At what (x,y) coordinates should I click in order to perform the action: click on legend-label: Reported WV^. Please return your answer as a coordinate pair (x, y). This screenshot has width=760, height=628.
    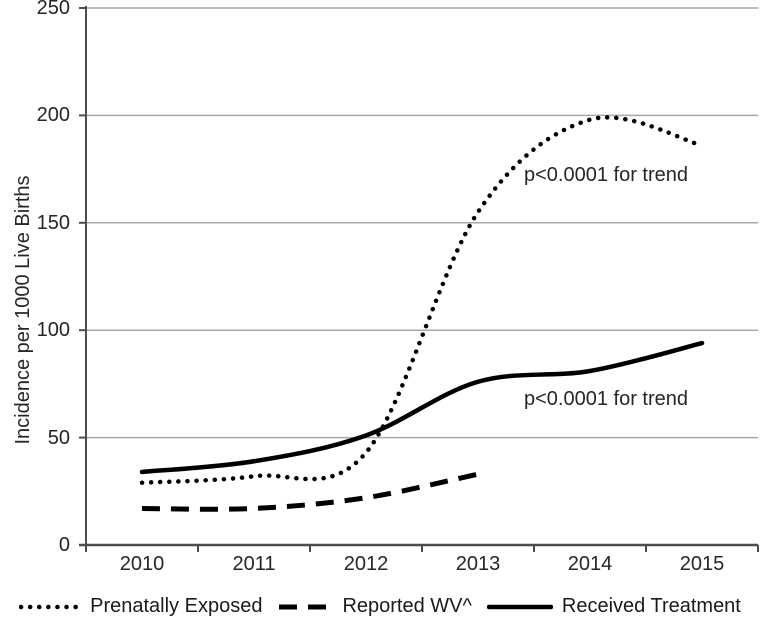
    Looking at the image, I should click on (407, 606).